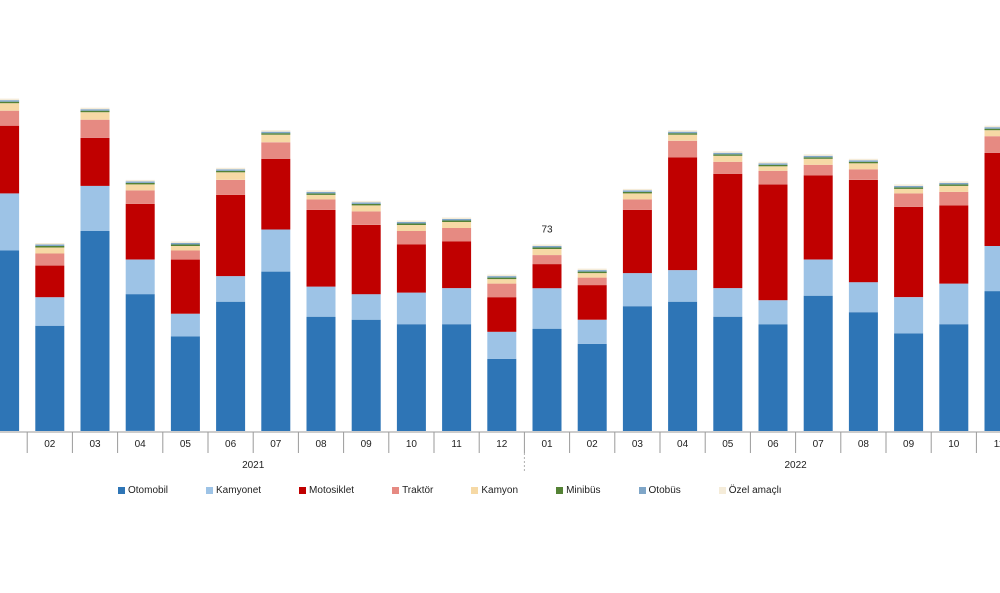 Image resolution: width=1000 pixels, height=593 pixels. Describe the element at coordinates (755, 490) in the screenshot. I see `legend-label: Özel amaçlı` at that location.